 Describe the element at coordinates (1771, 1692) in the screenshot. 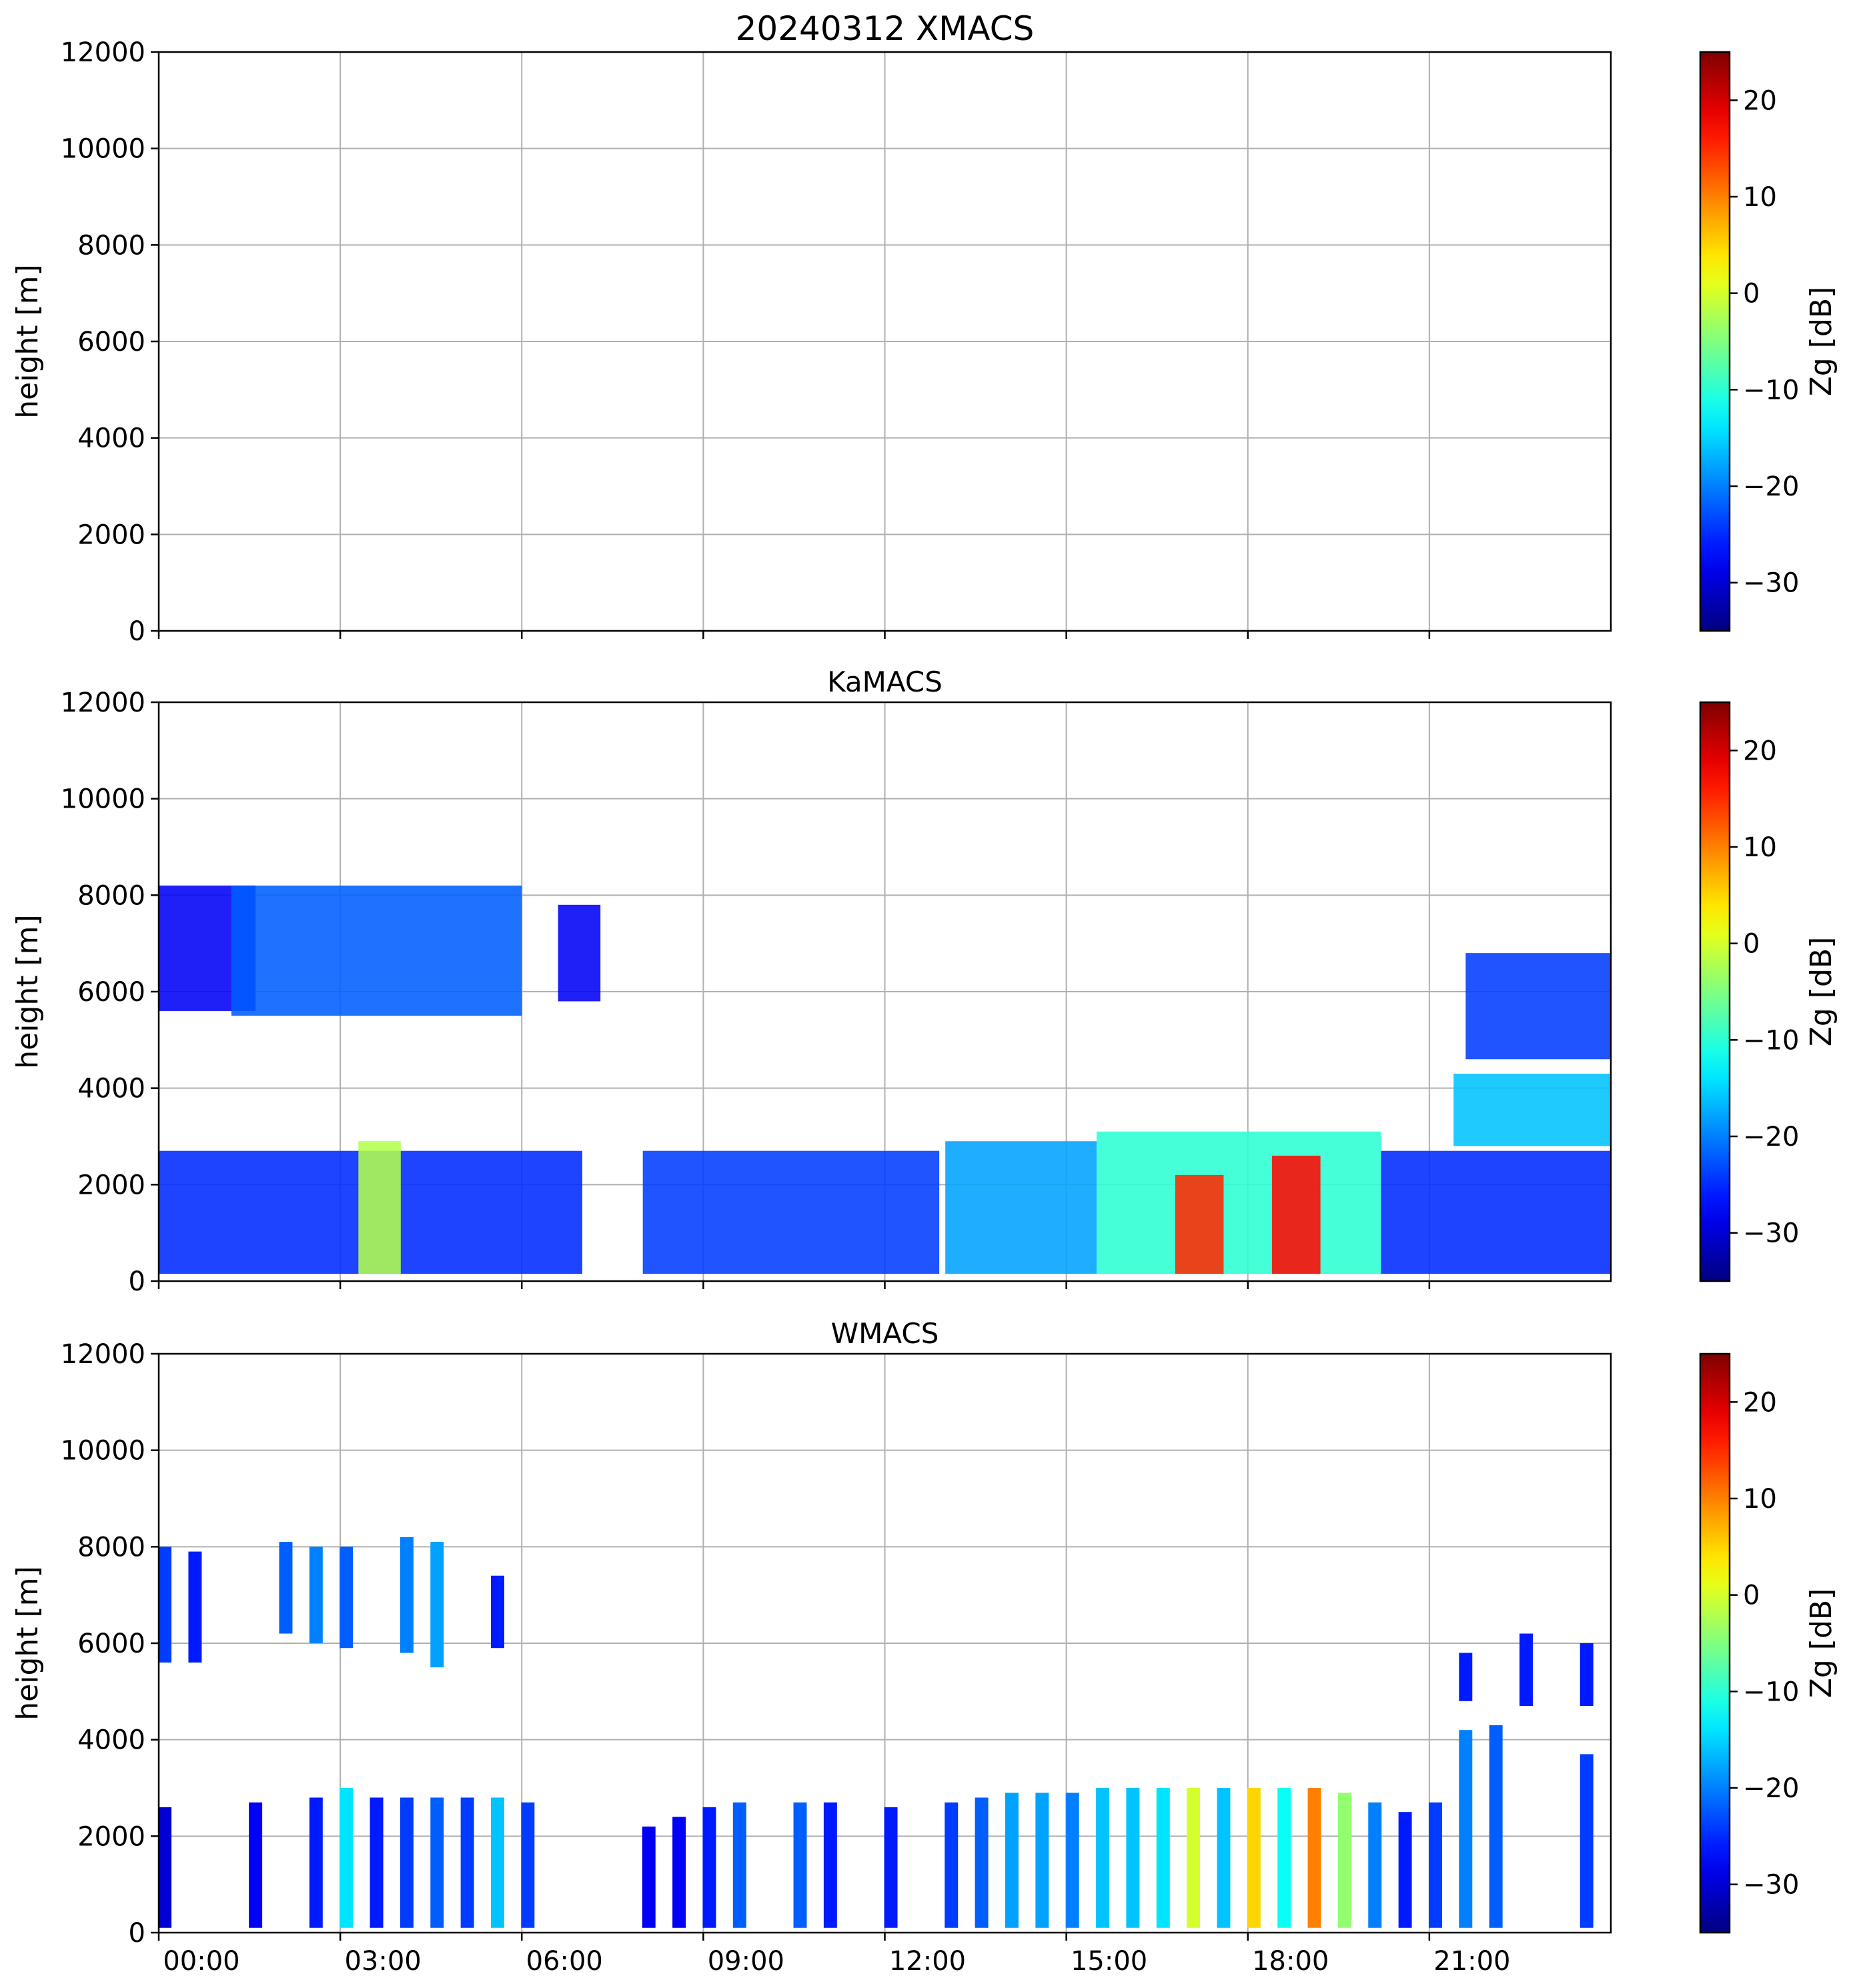

I see `colorbar-tick-label: −10` at that location.